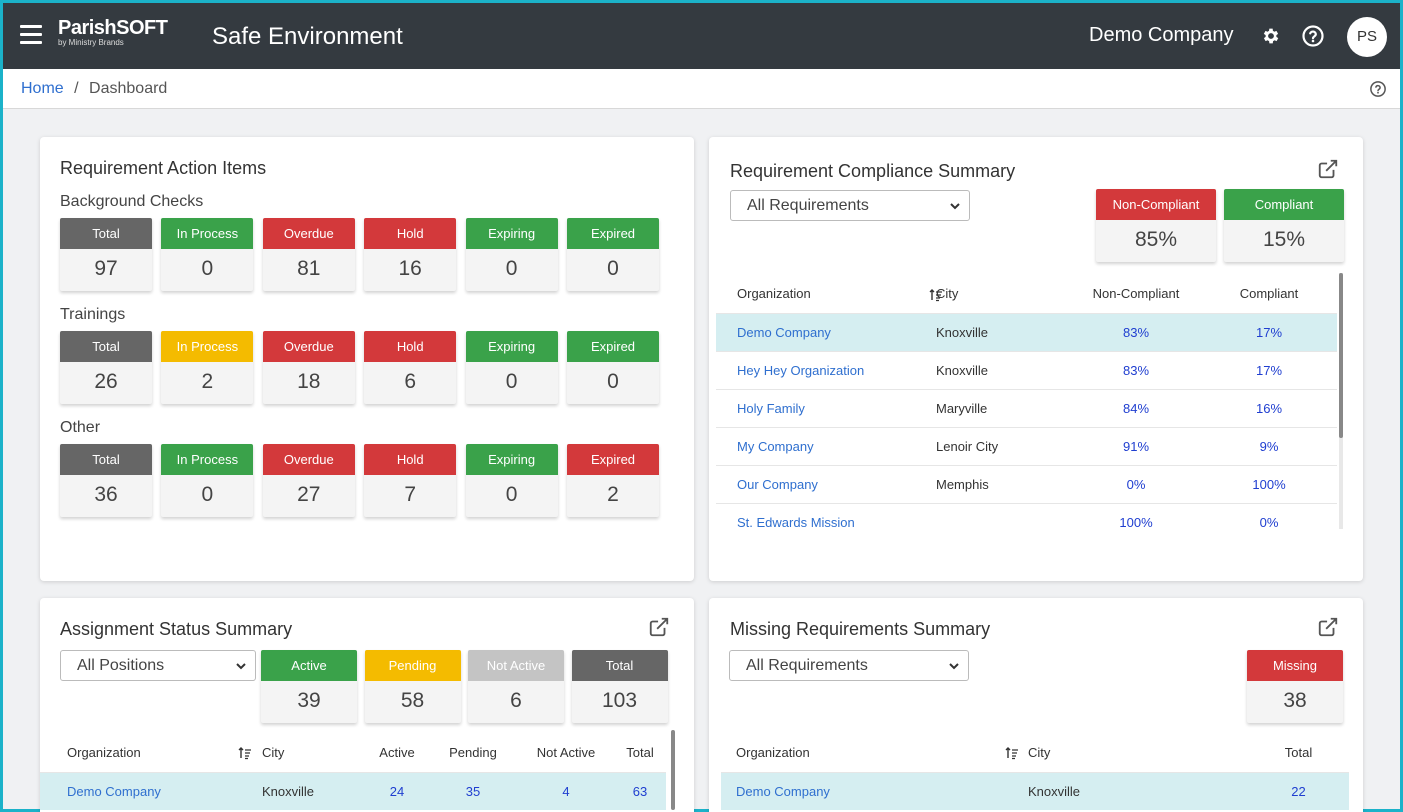  I want to click on non-compliant-cell: 91%, so click(1136, 445).